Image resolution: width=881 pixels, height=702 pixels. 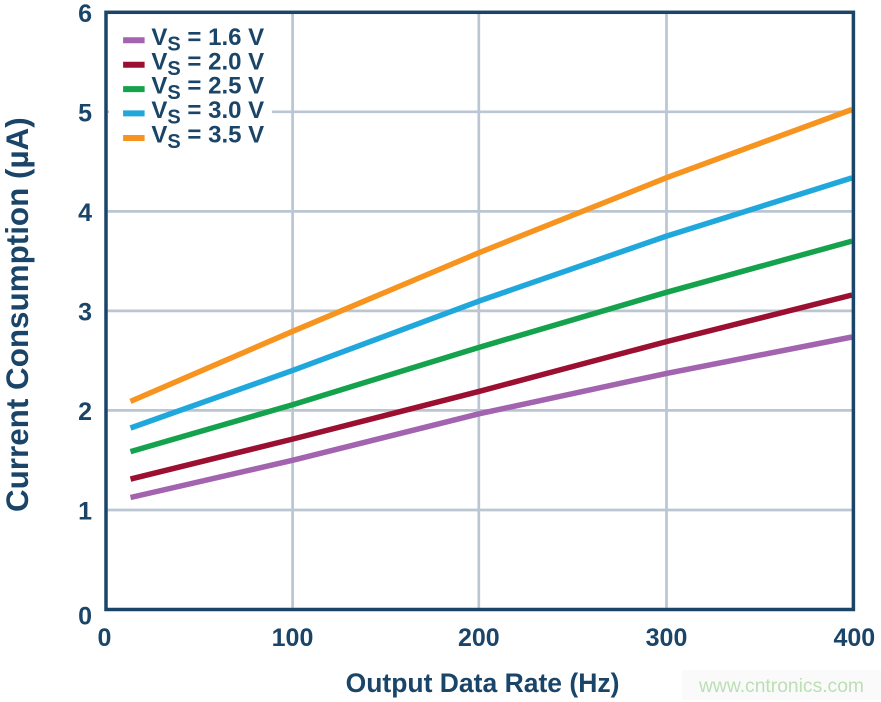 I want to click on svg-text: VS = 2.5 V, so click(x=207, y=89).